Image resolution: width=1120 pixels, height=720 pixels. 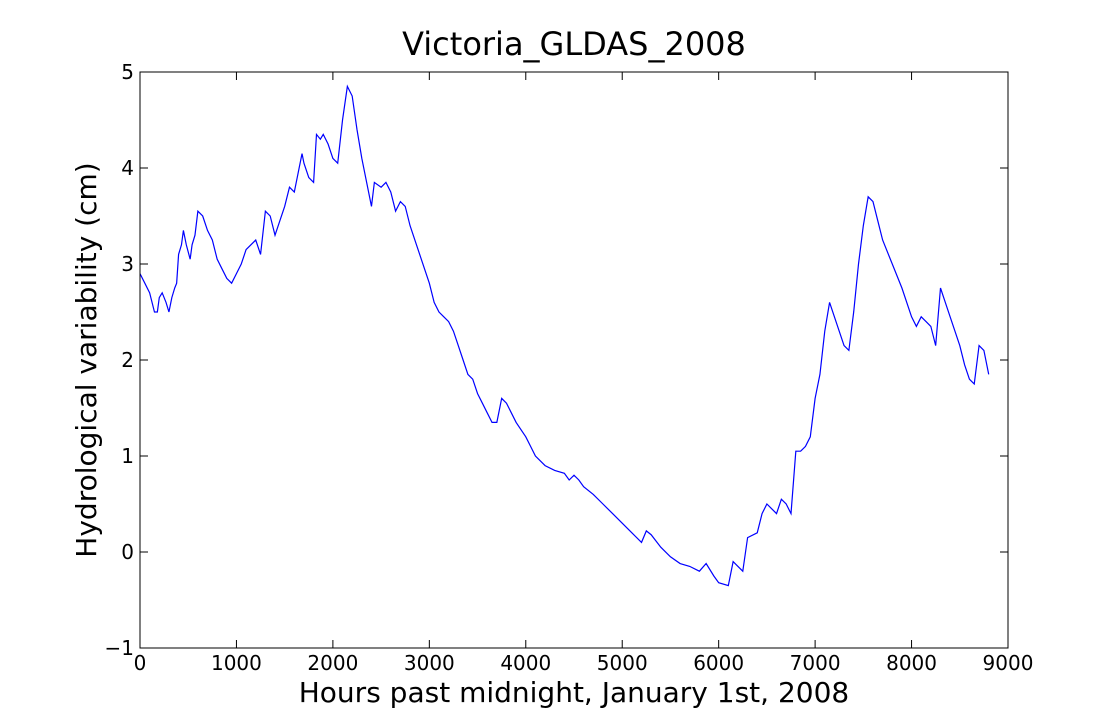 I want to click on y-tick-label: 3, so click(x=127, y=264).